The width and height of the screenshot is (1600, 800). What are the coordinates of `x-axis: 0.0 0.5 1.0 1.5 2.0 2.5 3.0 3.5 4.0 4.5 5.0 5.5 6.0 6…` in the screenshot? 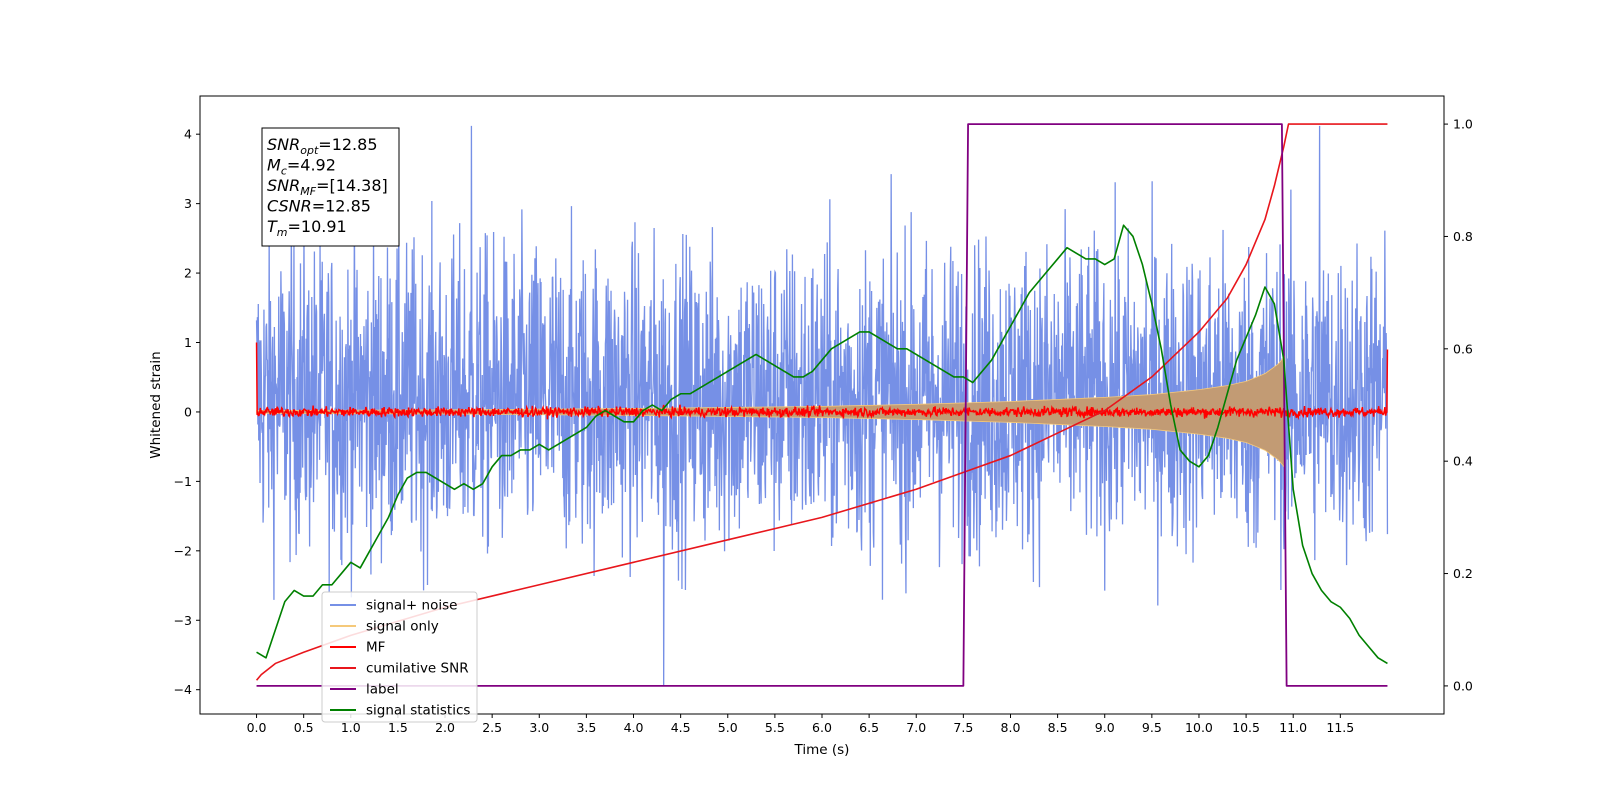 It's located at (800, 724).